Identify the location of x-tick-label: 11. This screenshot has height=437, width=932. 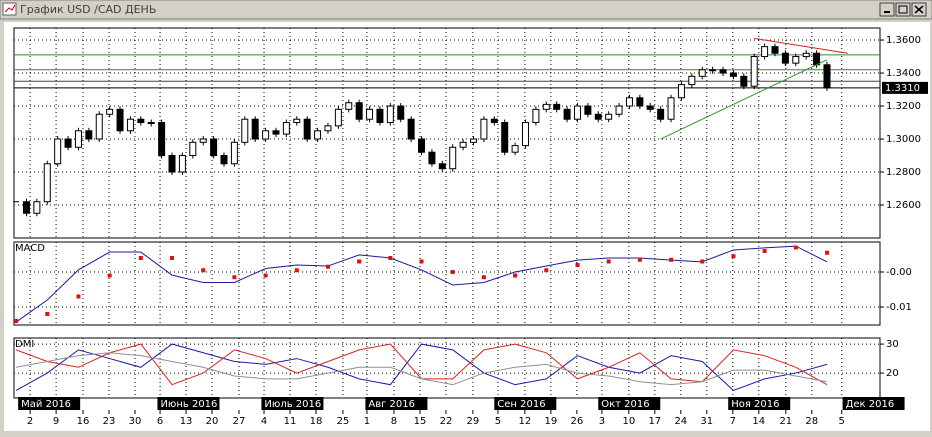
(290, 421).